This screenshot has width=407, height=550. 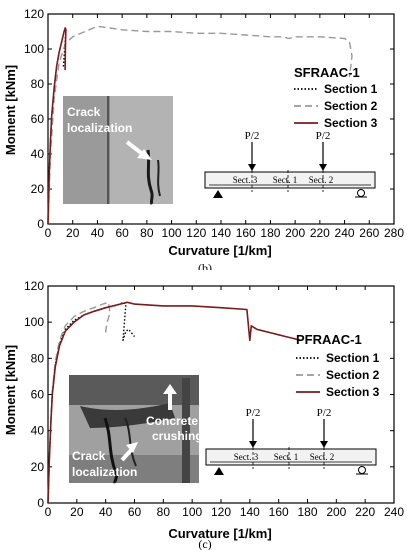 What do you see at coordinates (205, 265) in the screenshot?
I see `panel-caption: (b)` at bounding box center [205, 265].